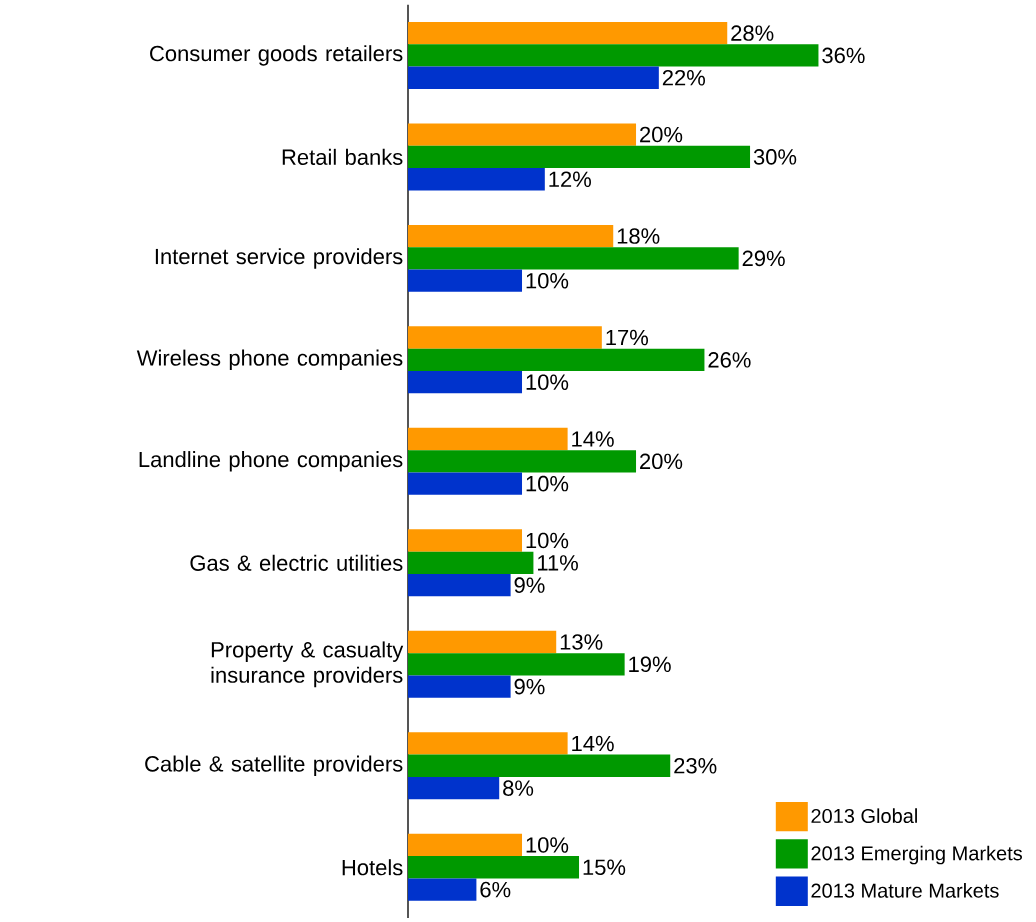 This screenshot has height=922, width=1036. Describe the element at coordinates (269, 360) in the screenshot. I see `y-tick-label: Wireless phone companies` at that location.